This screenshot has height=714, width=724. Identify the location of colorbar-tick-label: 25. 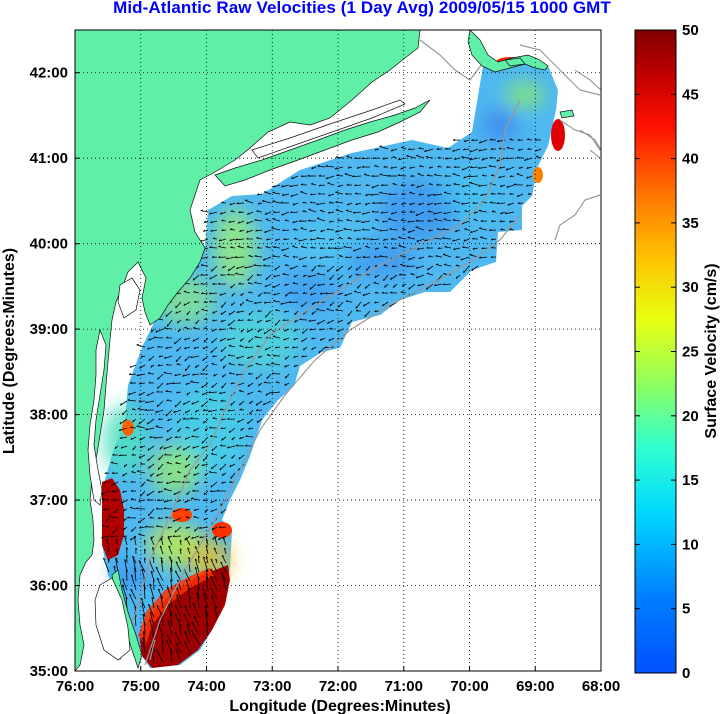
(690, 352).